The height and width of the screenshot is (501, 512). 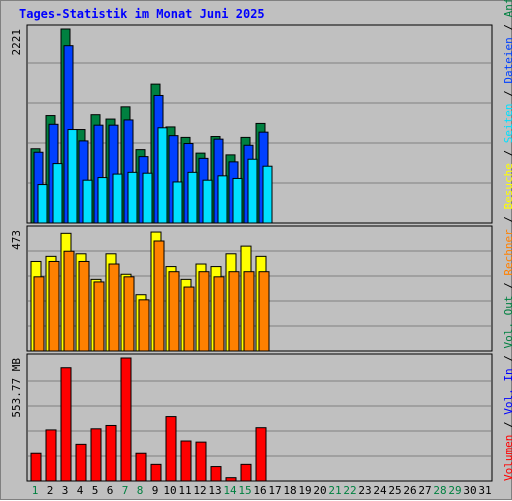 What do you see at coordinates (16, 42) in the screenshot?
I see `y-max-label: 2221` at bounding box center [16, 42].